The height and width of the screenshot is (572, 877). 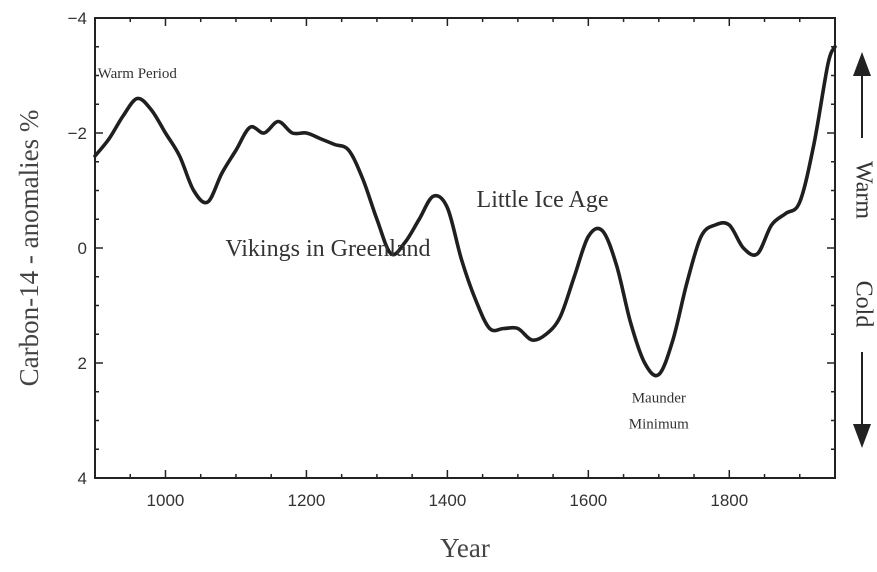 What do you see at coordinates (82, 478) in the screenshot?
I see `y-tick-label: 4` at bounding box center [82, 478].